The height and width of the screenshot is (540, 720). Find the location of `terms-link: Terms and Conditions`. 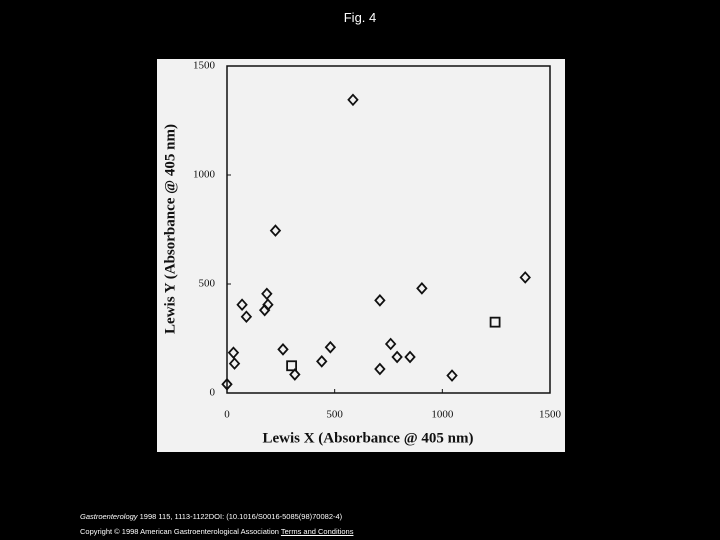

terms-link: Terms and Conditions is located at coordinates (317, 531).